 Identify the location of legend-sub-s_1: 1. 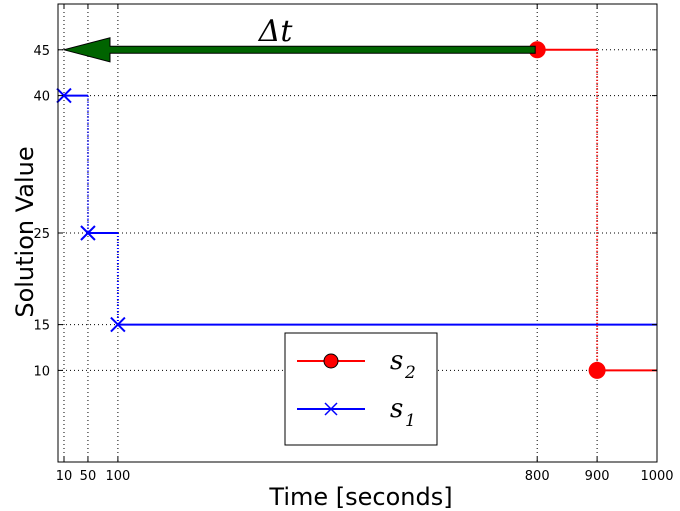
(410, 421).